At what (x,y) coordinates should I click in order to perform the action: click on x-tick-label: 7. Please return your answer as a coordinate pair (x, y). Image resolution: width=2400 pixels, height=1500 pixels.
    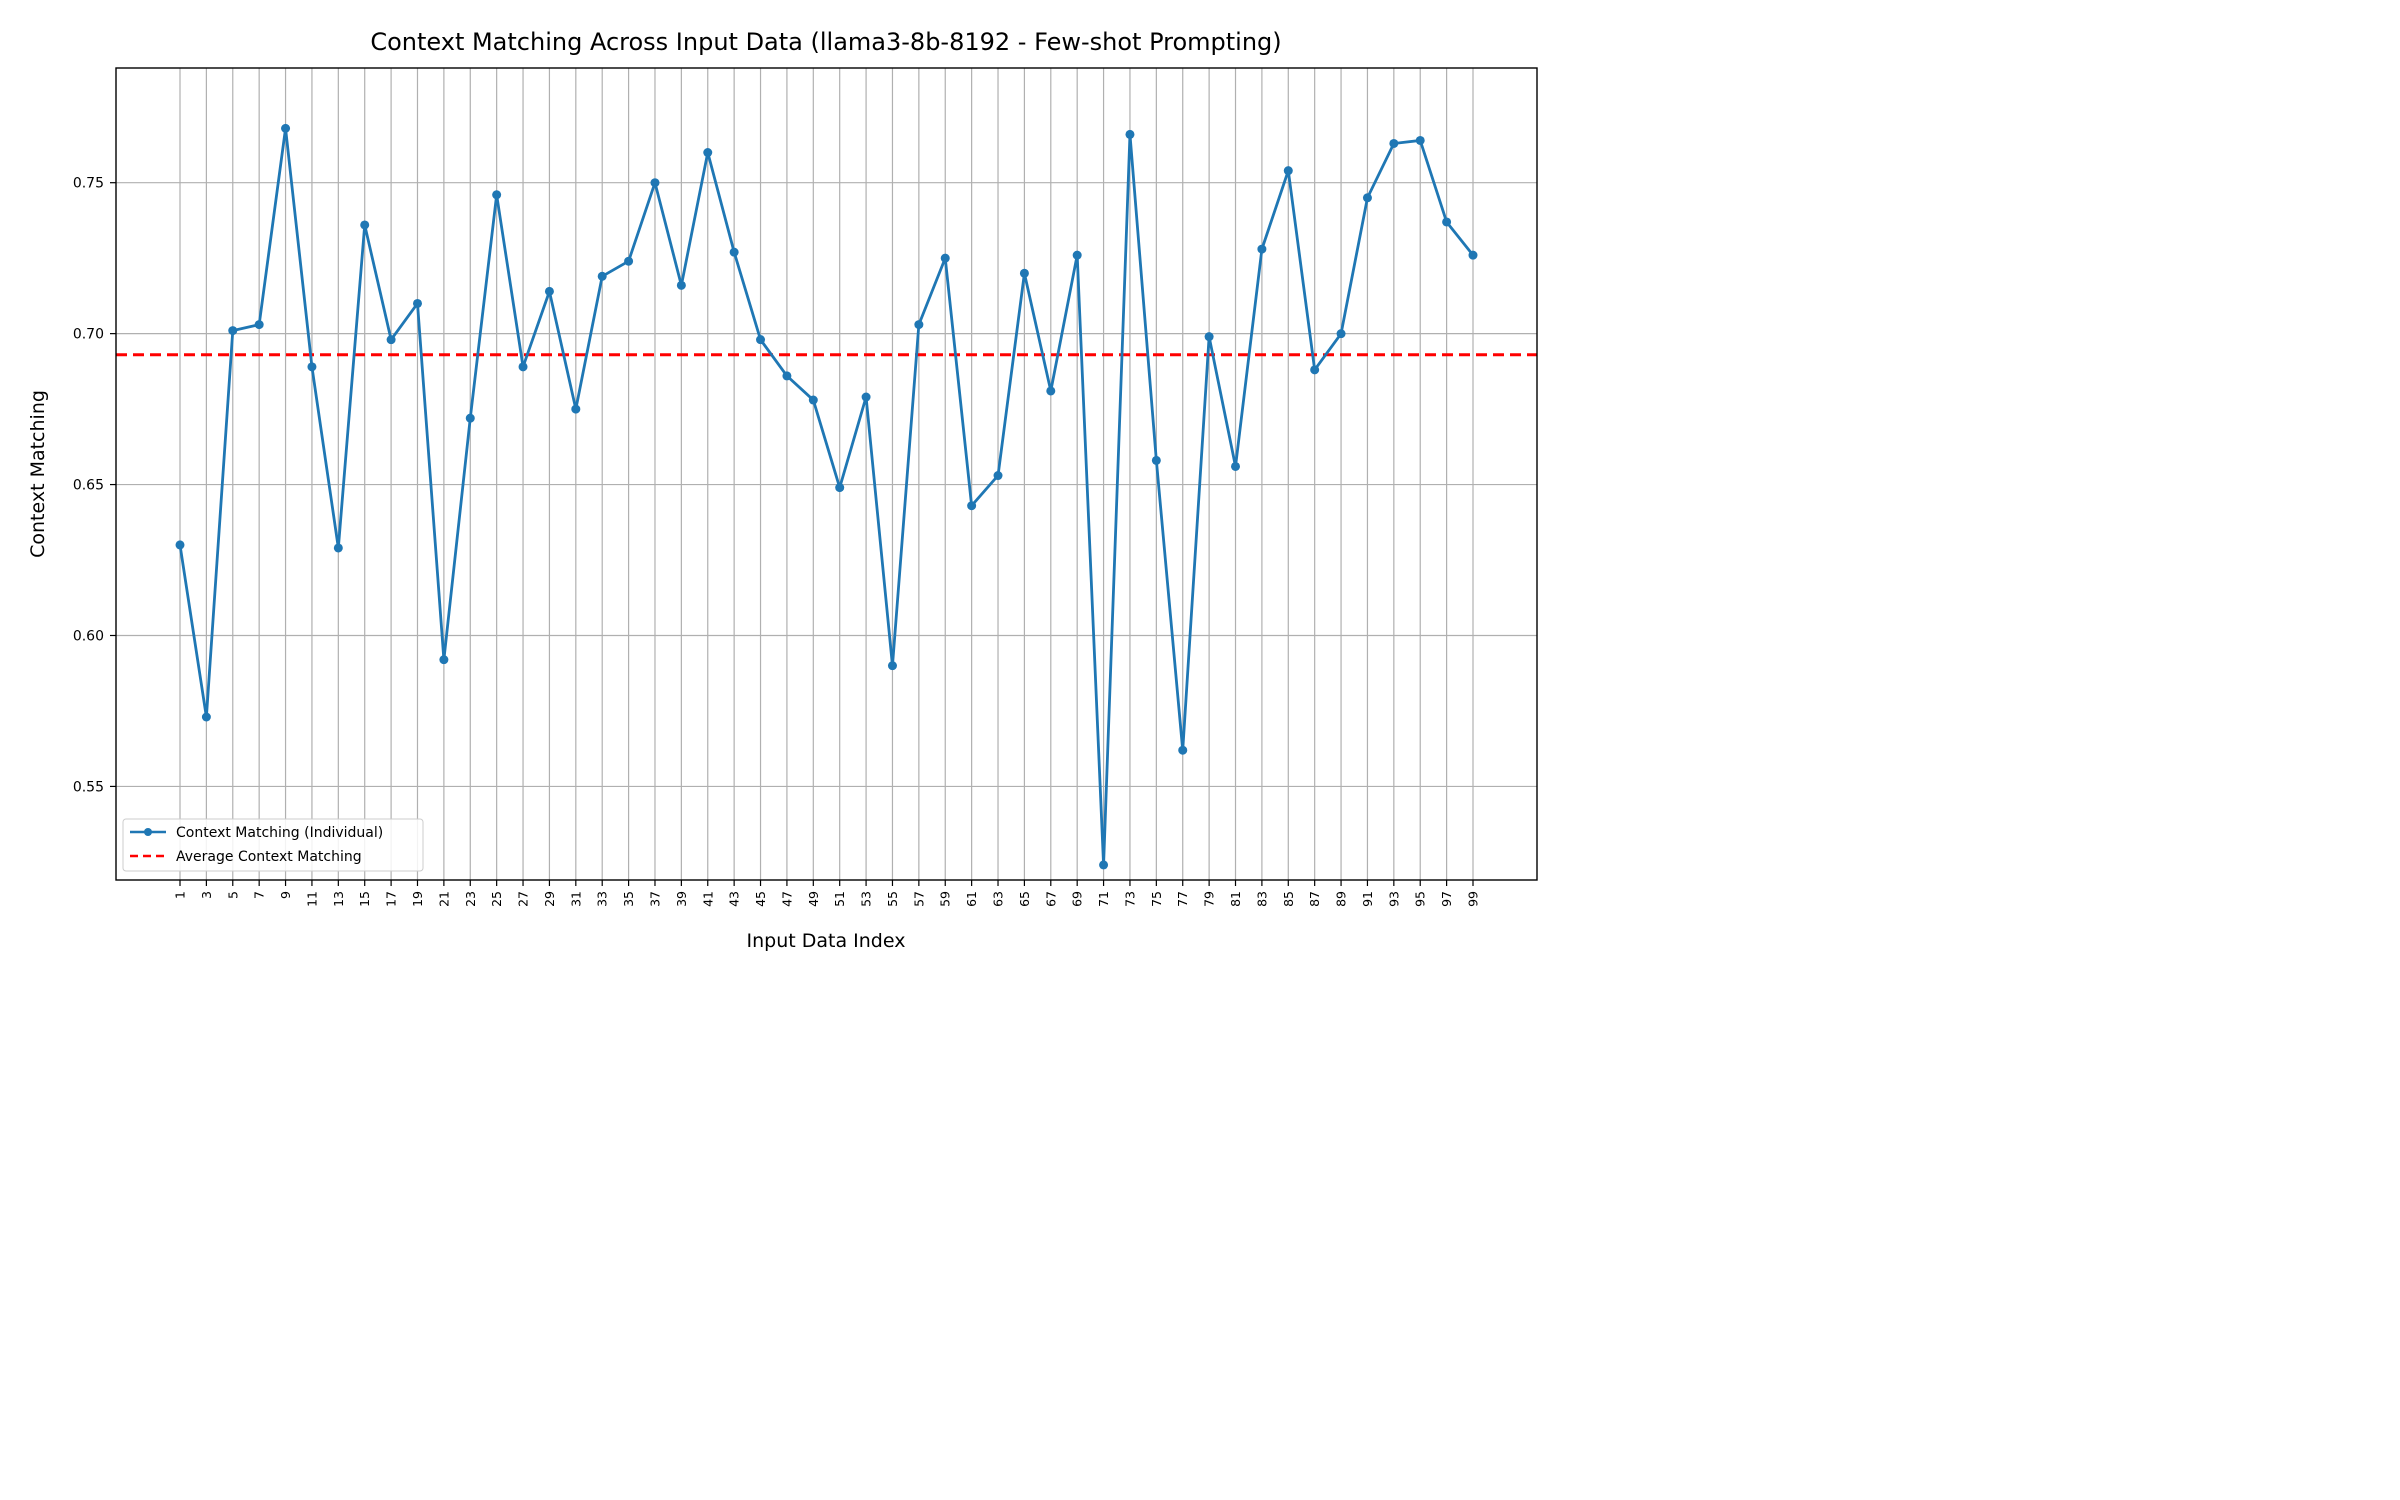
    Looking at the image, I should click on (259, 895).